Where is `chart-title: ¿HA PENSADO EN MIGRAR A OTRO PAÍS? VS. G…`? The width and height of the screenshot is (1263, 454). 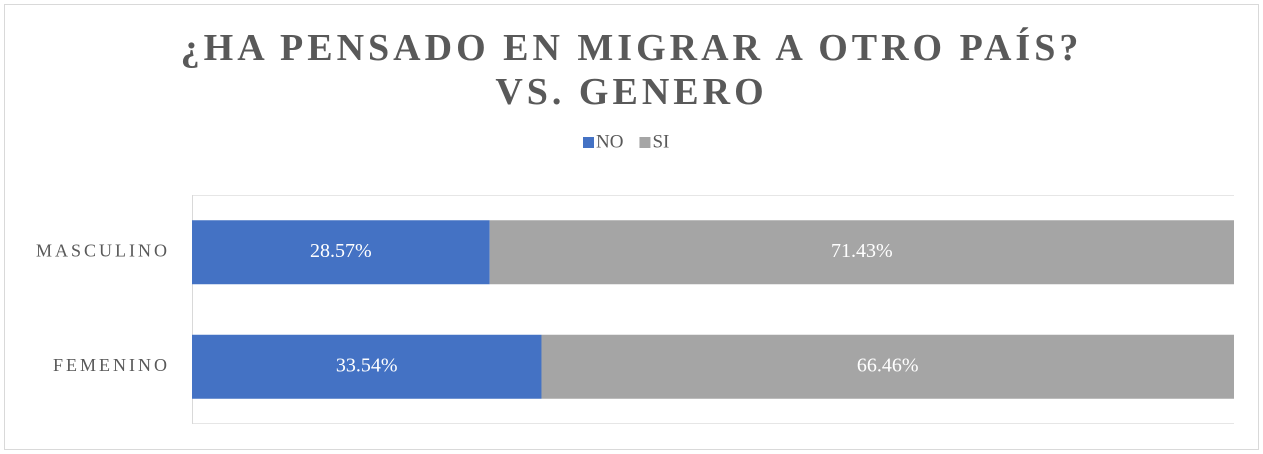 chart-title: ¿HA PENSADO EN MIGRAR A OTRO PAÍS? VS. G… is located at coordinates (631, 70).